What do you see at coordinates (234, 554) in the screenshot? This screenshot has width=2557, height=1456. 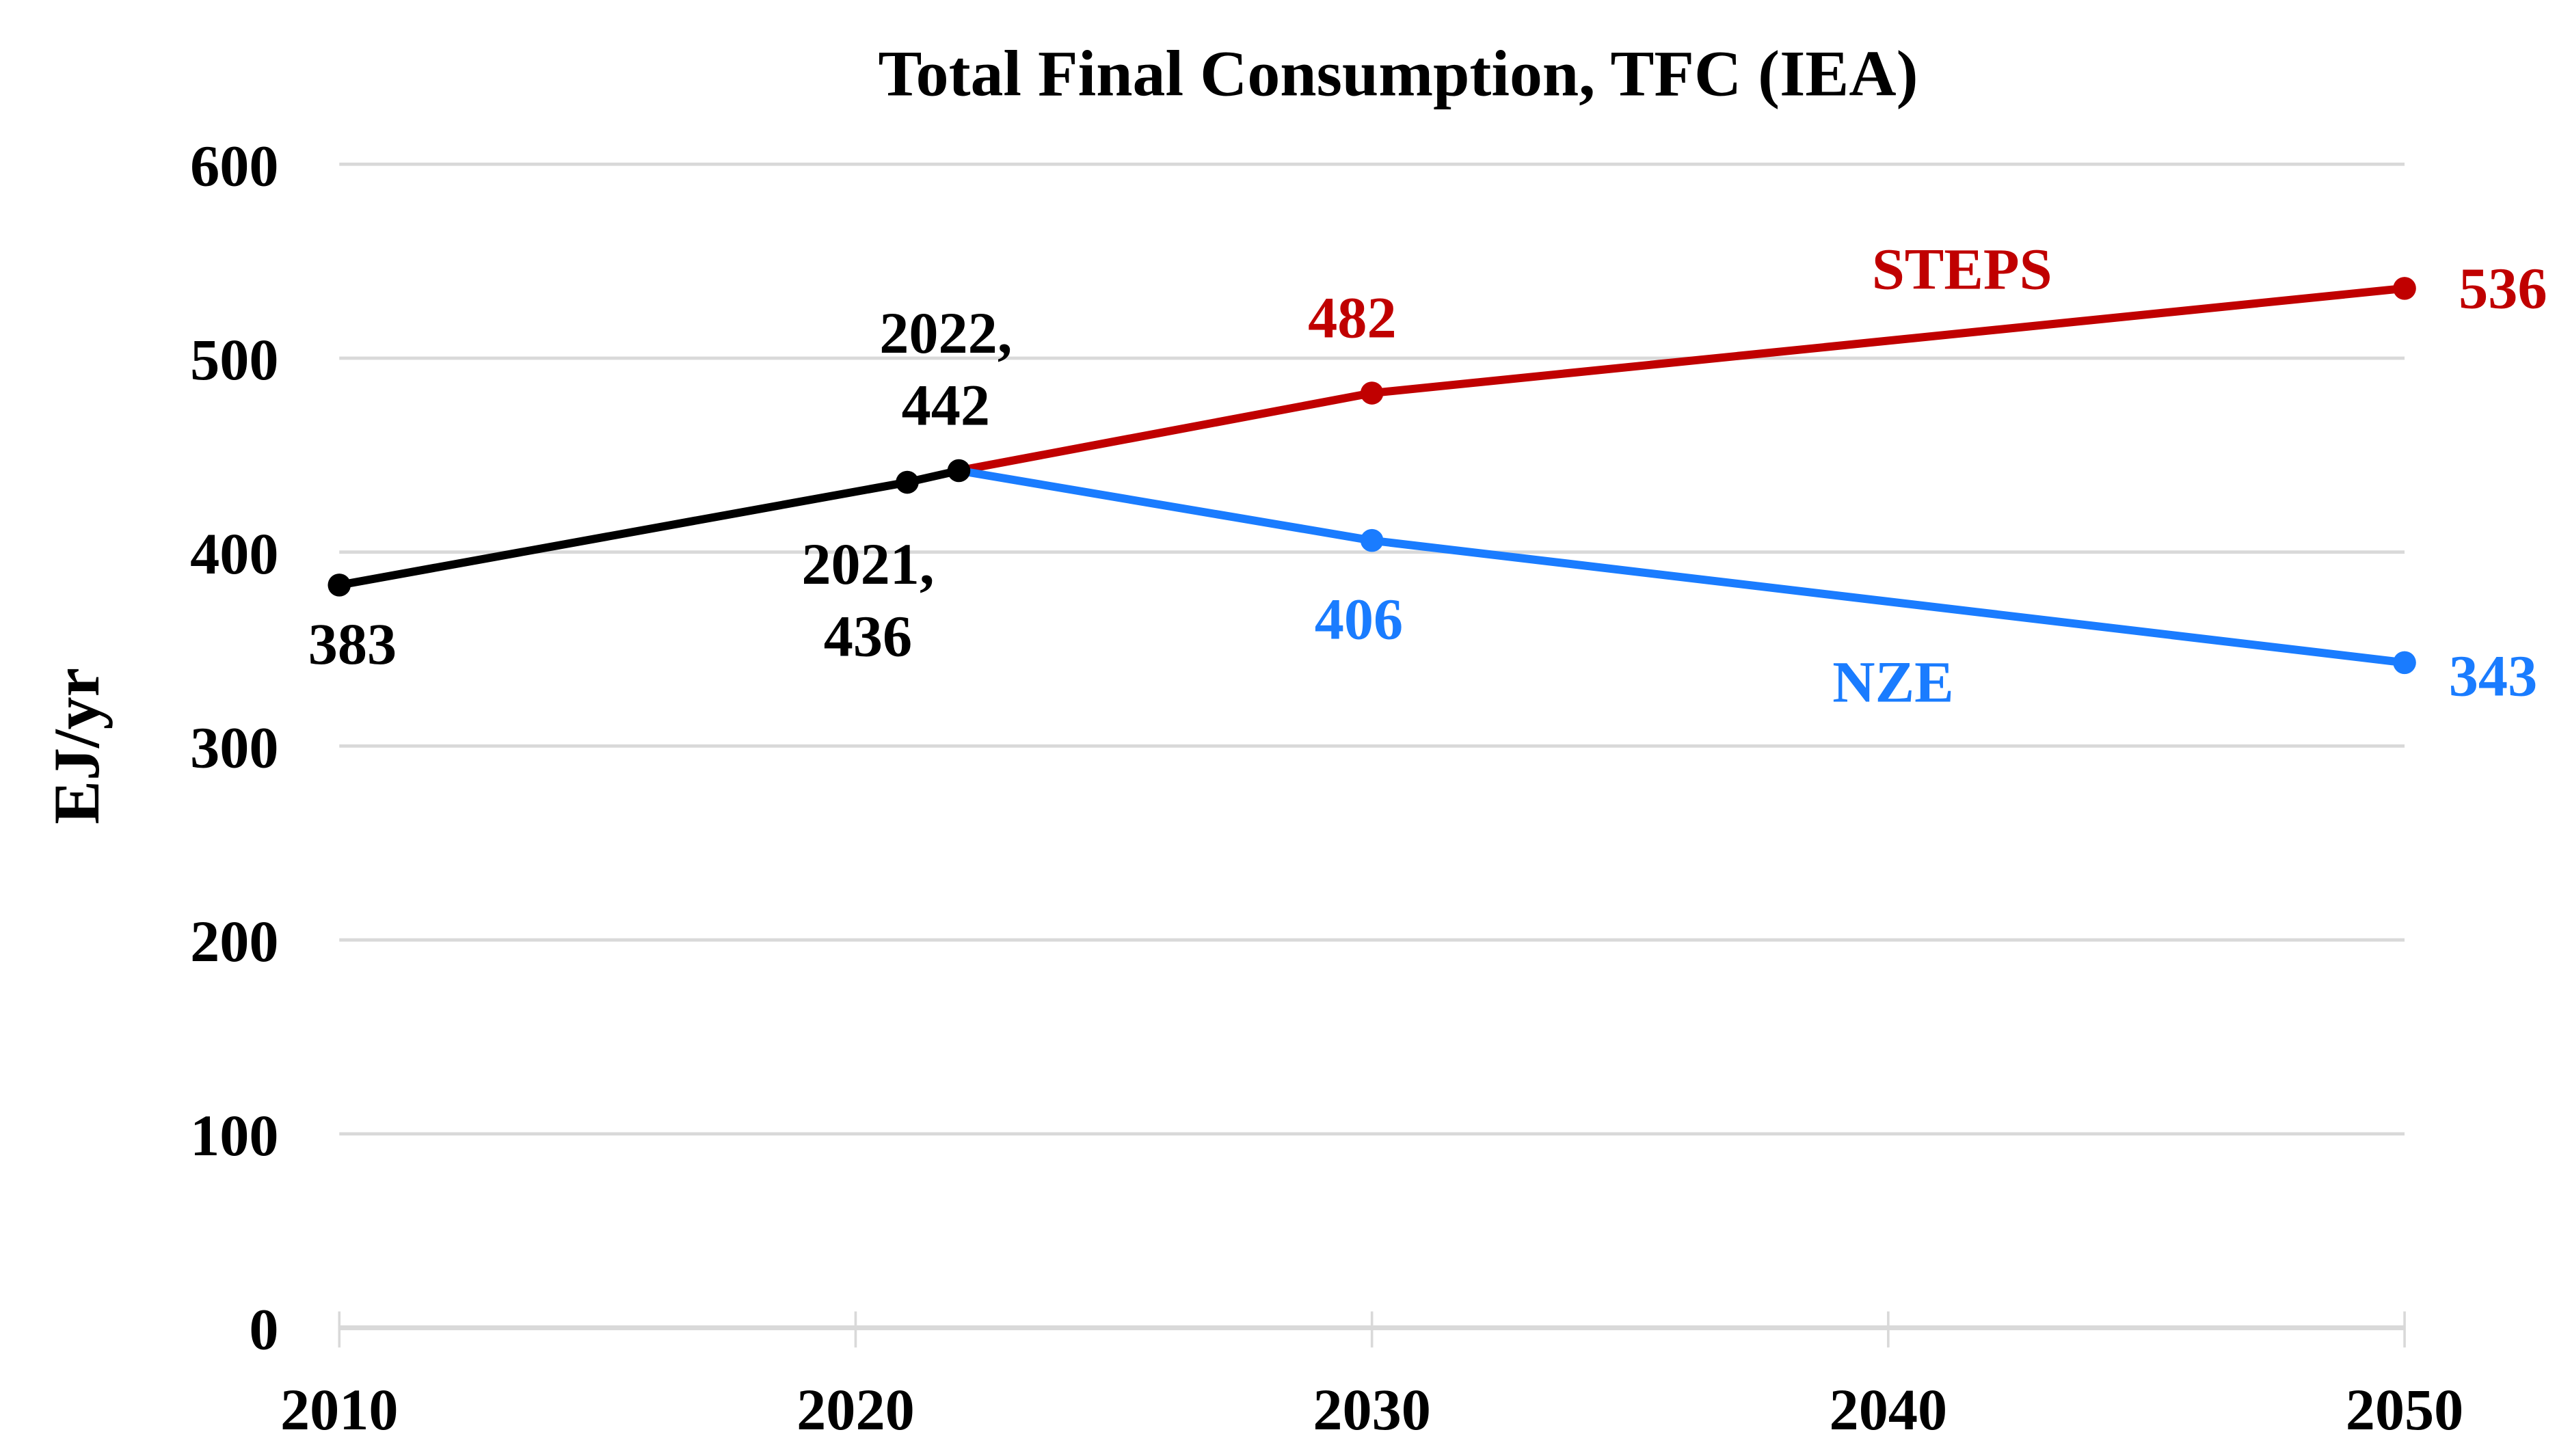 I see `y-tick-label: 400` at bounding box center [234, 554].